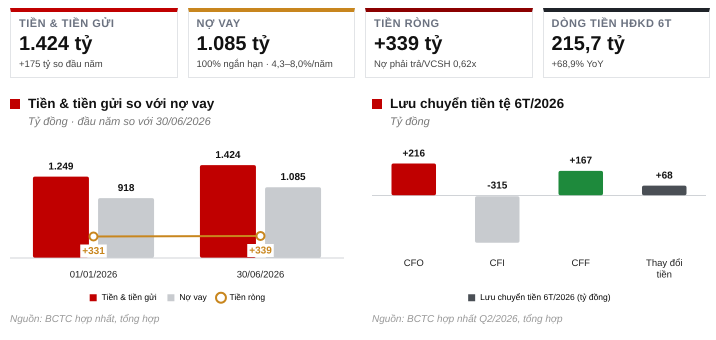 Image resolution: width=716 pixels, height=340 pixels. Describe the element at coordinates (578, 64) in the screenshot. I see `text: +68,9% YoY` at that location.